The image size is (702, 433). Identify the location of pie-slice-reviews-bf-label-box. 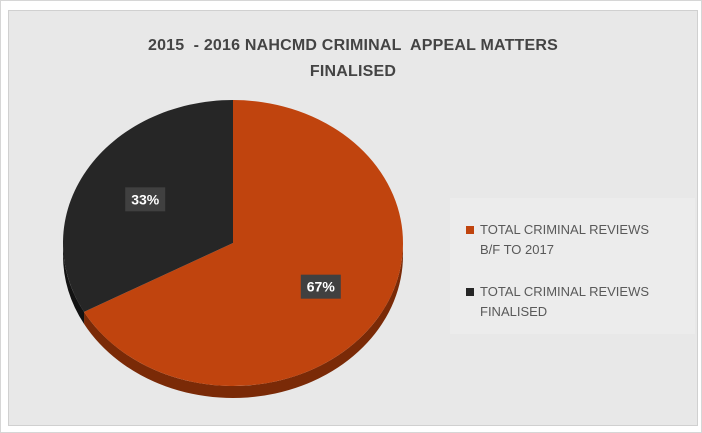
(320, 286).